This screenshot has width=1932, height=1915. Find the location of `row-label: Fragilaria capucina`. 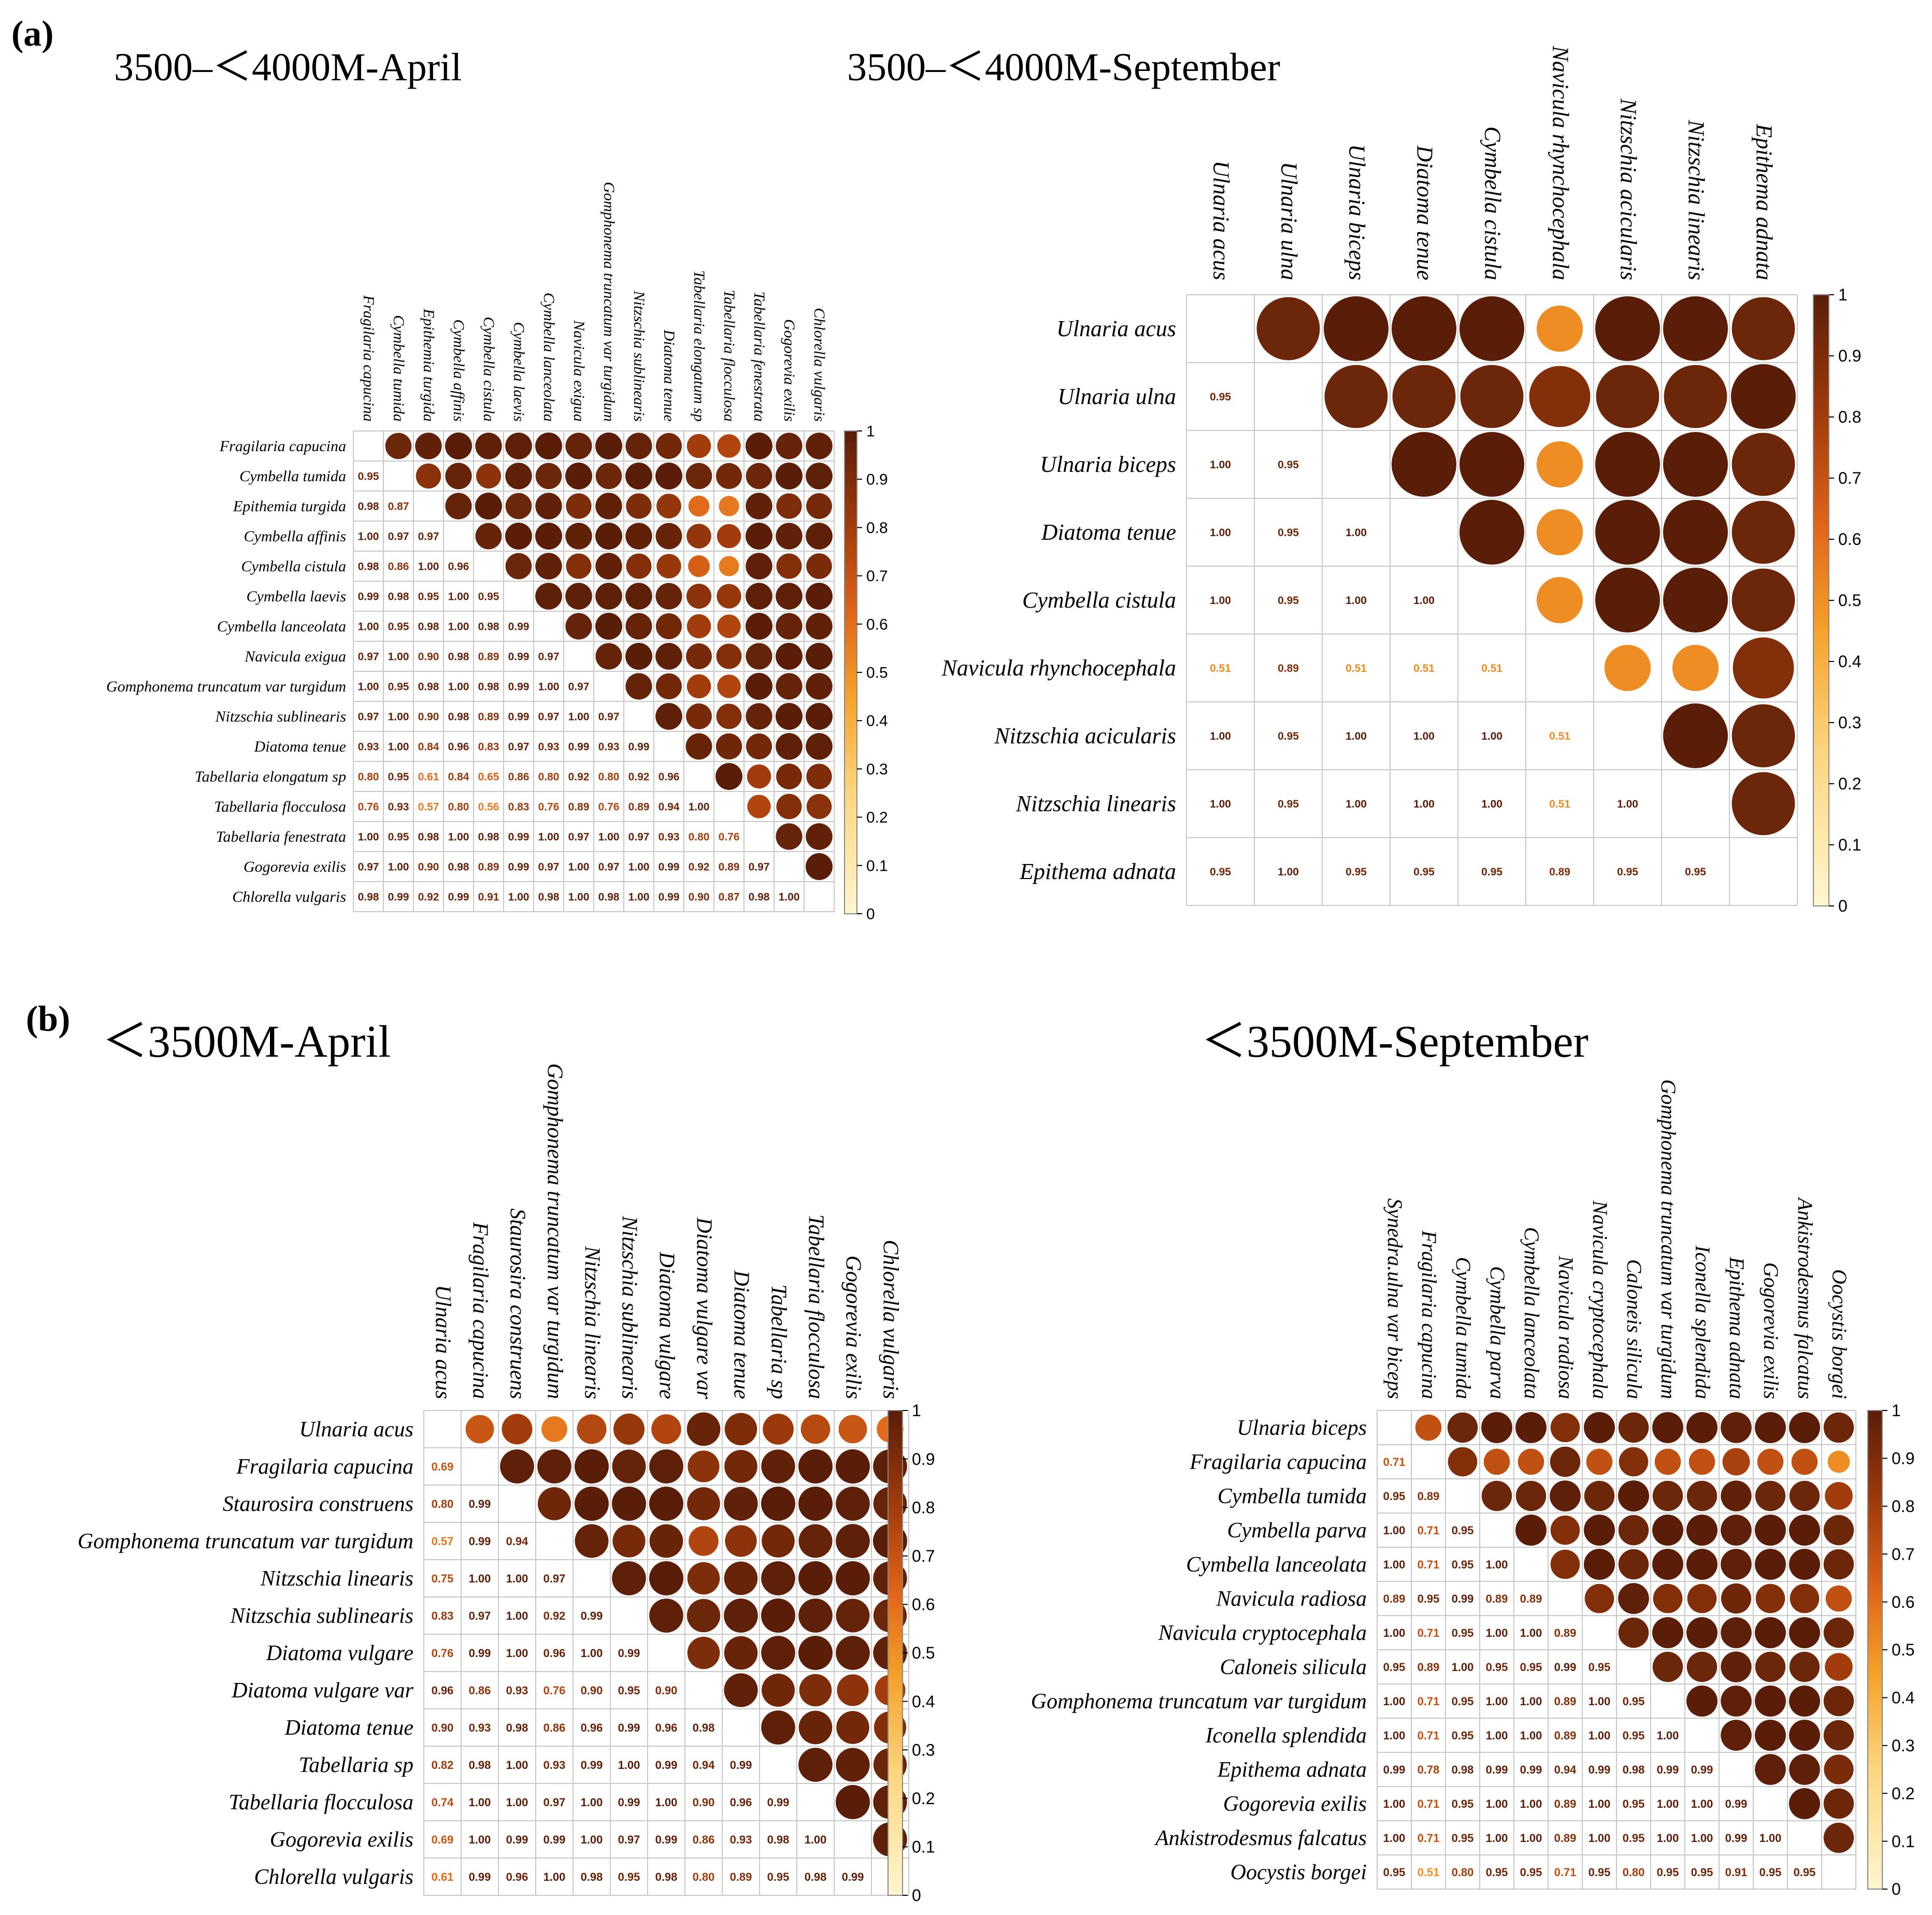

row-label: Fragilaria capucina is located at coordinates (1278, 1462).